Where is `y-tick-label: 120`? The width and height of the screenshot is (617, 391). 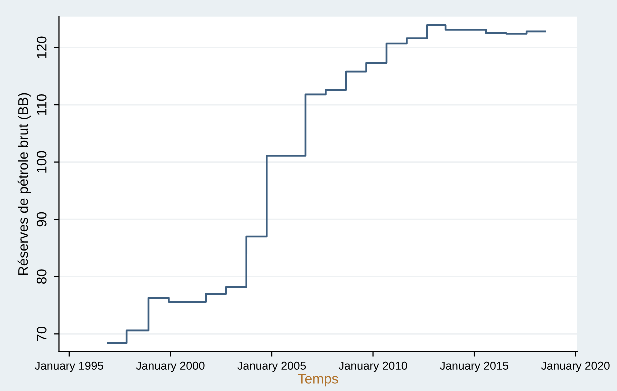
y-tick-label: 120 is located at coordinates (41, 47).